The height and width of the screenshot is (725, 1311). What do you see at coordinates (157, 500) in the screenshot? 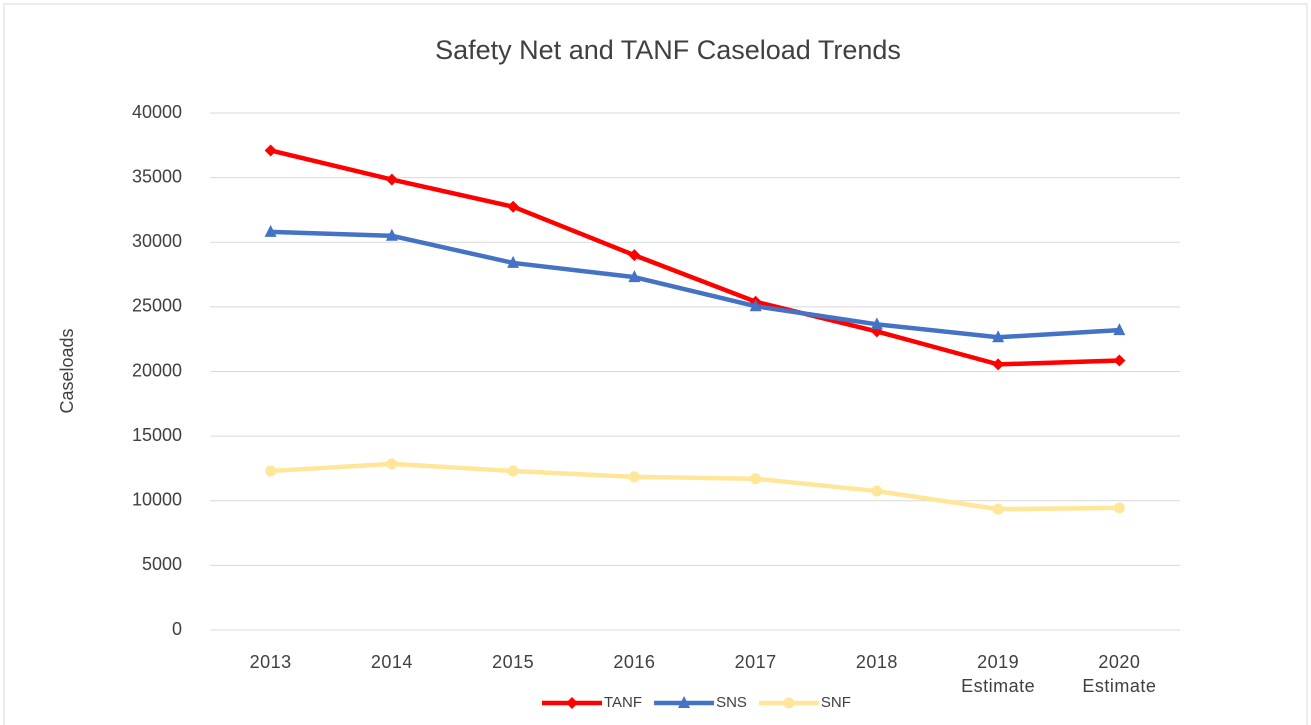
I see `y-tick-label: 10000` at bounding box center [157, 500].